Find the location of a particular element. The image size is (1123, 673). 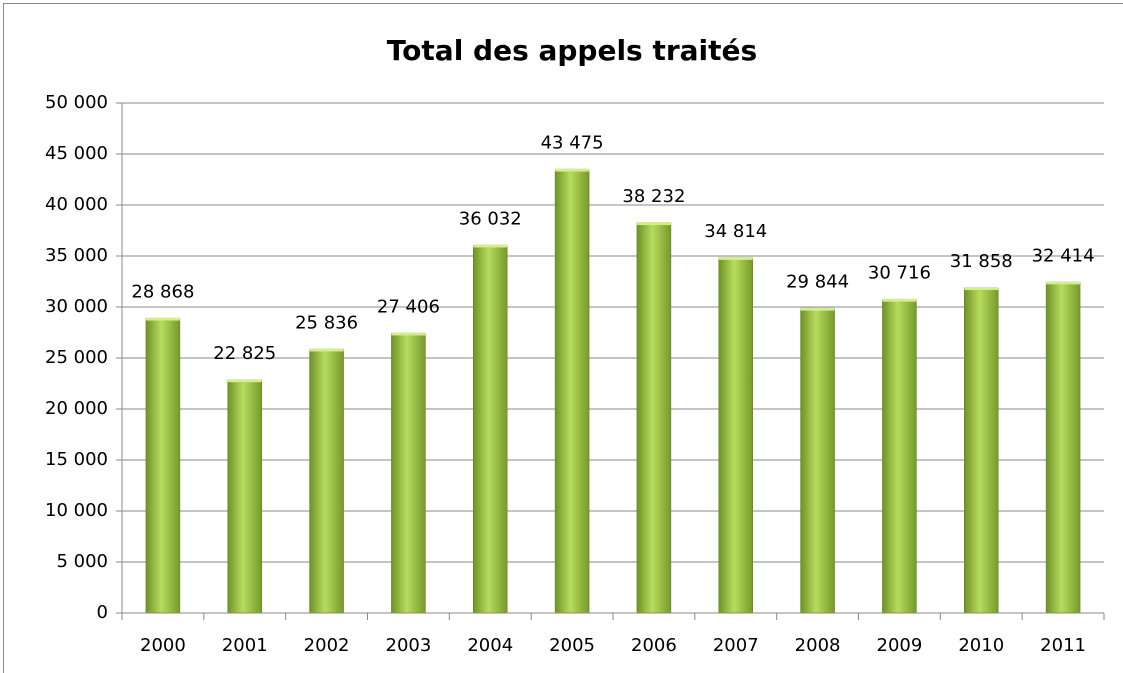

x-tick-label: 2007 is located at coordinates (736, 645).